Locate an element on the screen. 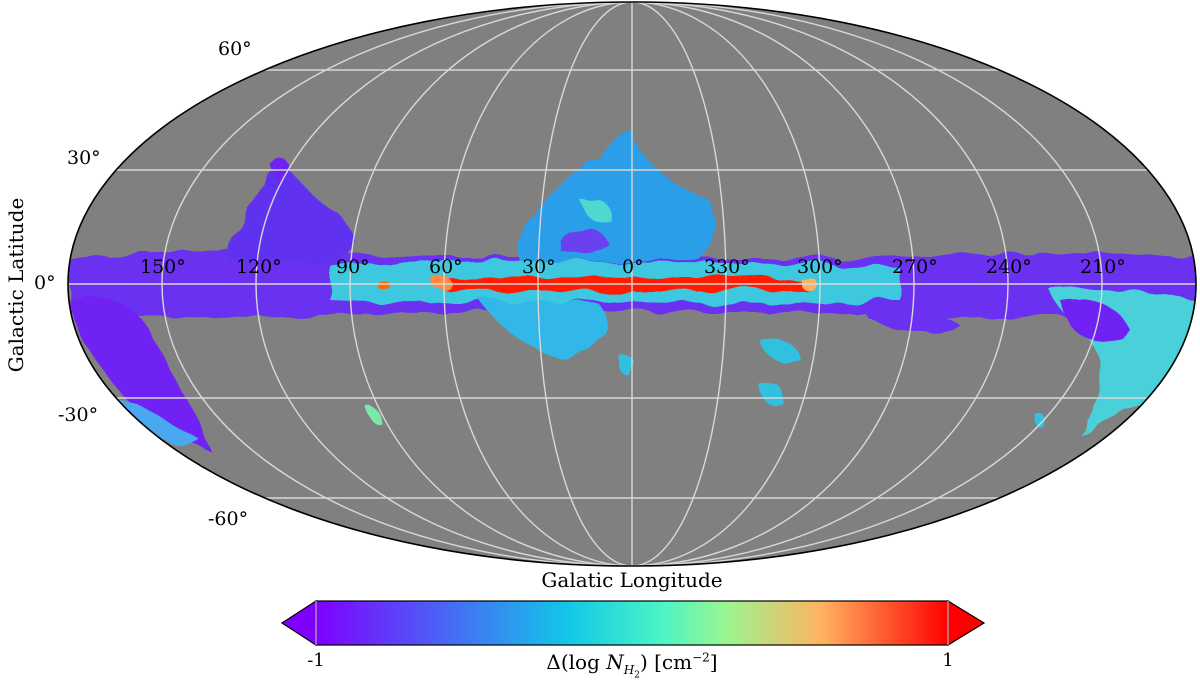 The image size is (1200, 681). colorbar-gradient is located at coordinates (632, 623).